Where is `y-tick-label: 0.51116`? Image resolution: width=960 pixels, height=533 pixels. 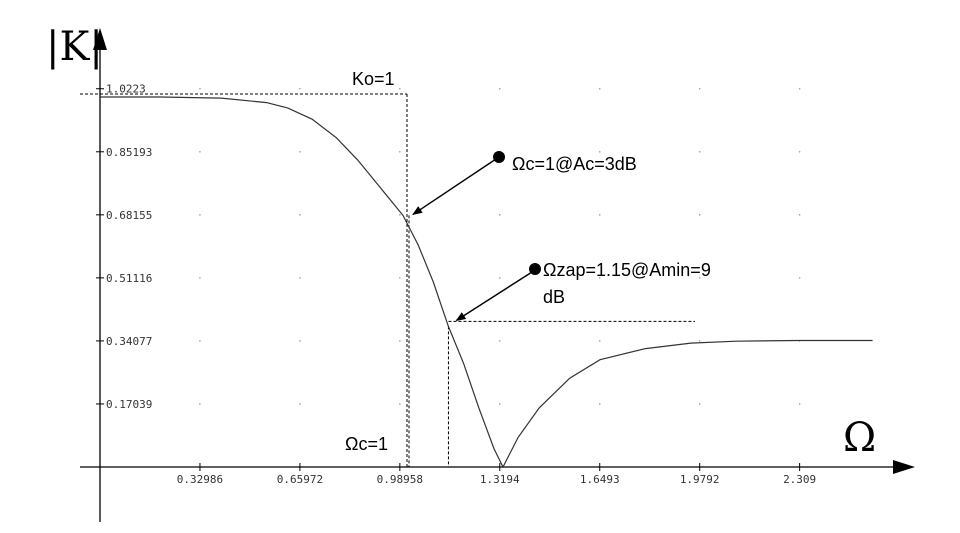 y-tick-label: 0.51116 is located at coordinates (129, 278).